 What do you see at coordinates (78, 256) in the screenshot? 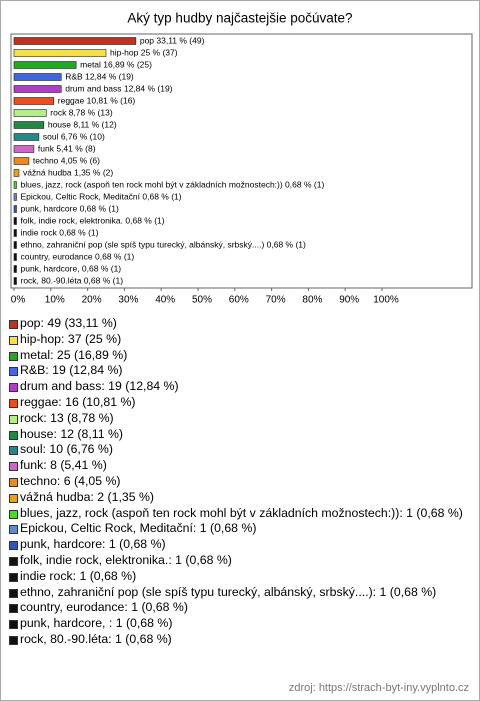
I see `bar-label: country, eurodance 0,68 % (1)` at bounding box center [78, 256].